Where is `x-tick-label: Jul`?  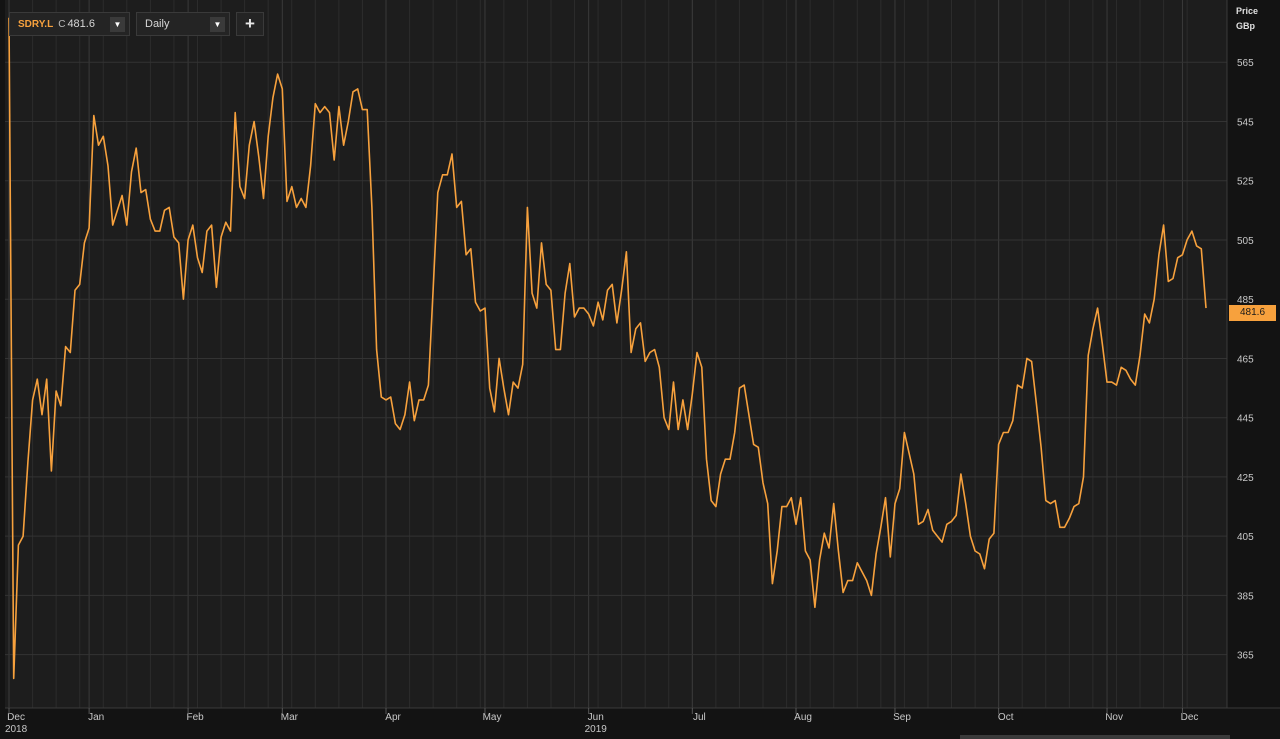
x-tick-label: Jul is located at coordinates (699, 717).